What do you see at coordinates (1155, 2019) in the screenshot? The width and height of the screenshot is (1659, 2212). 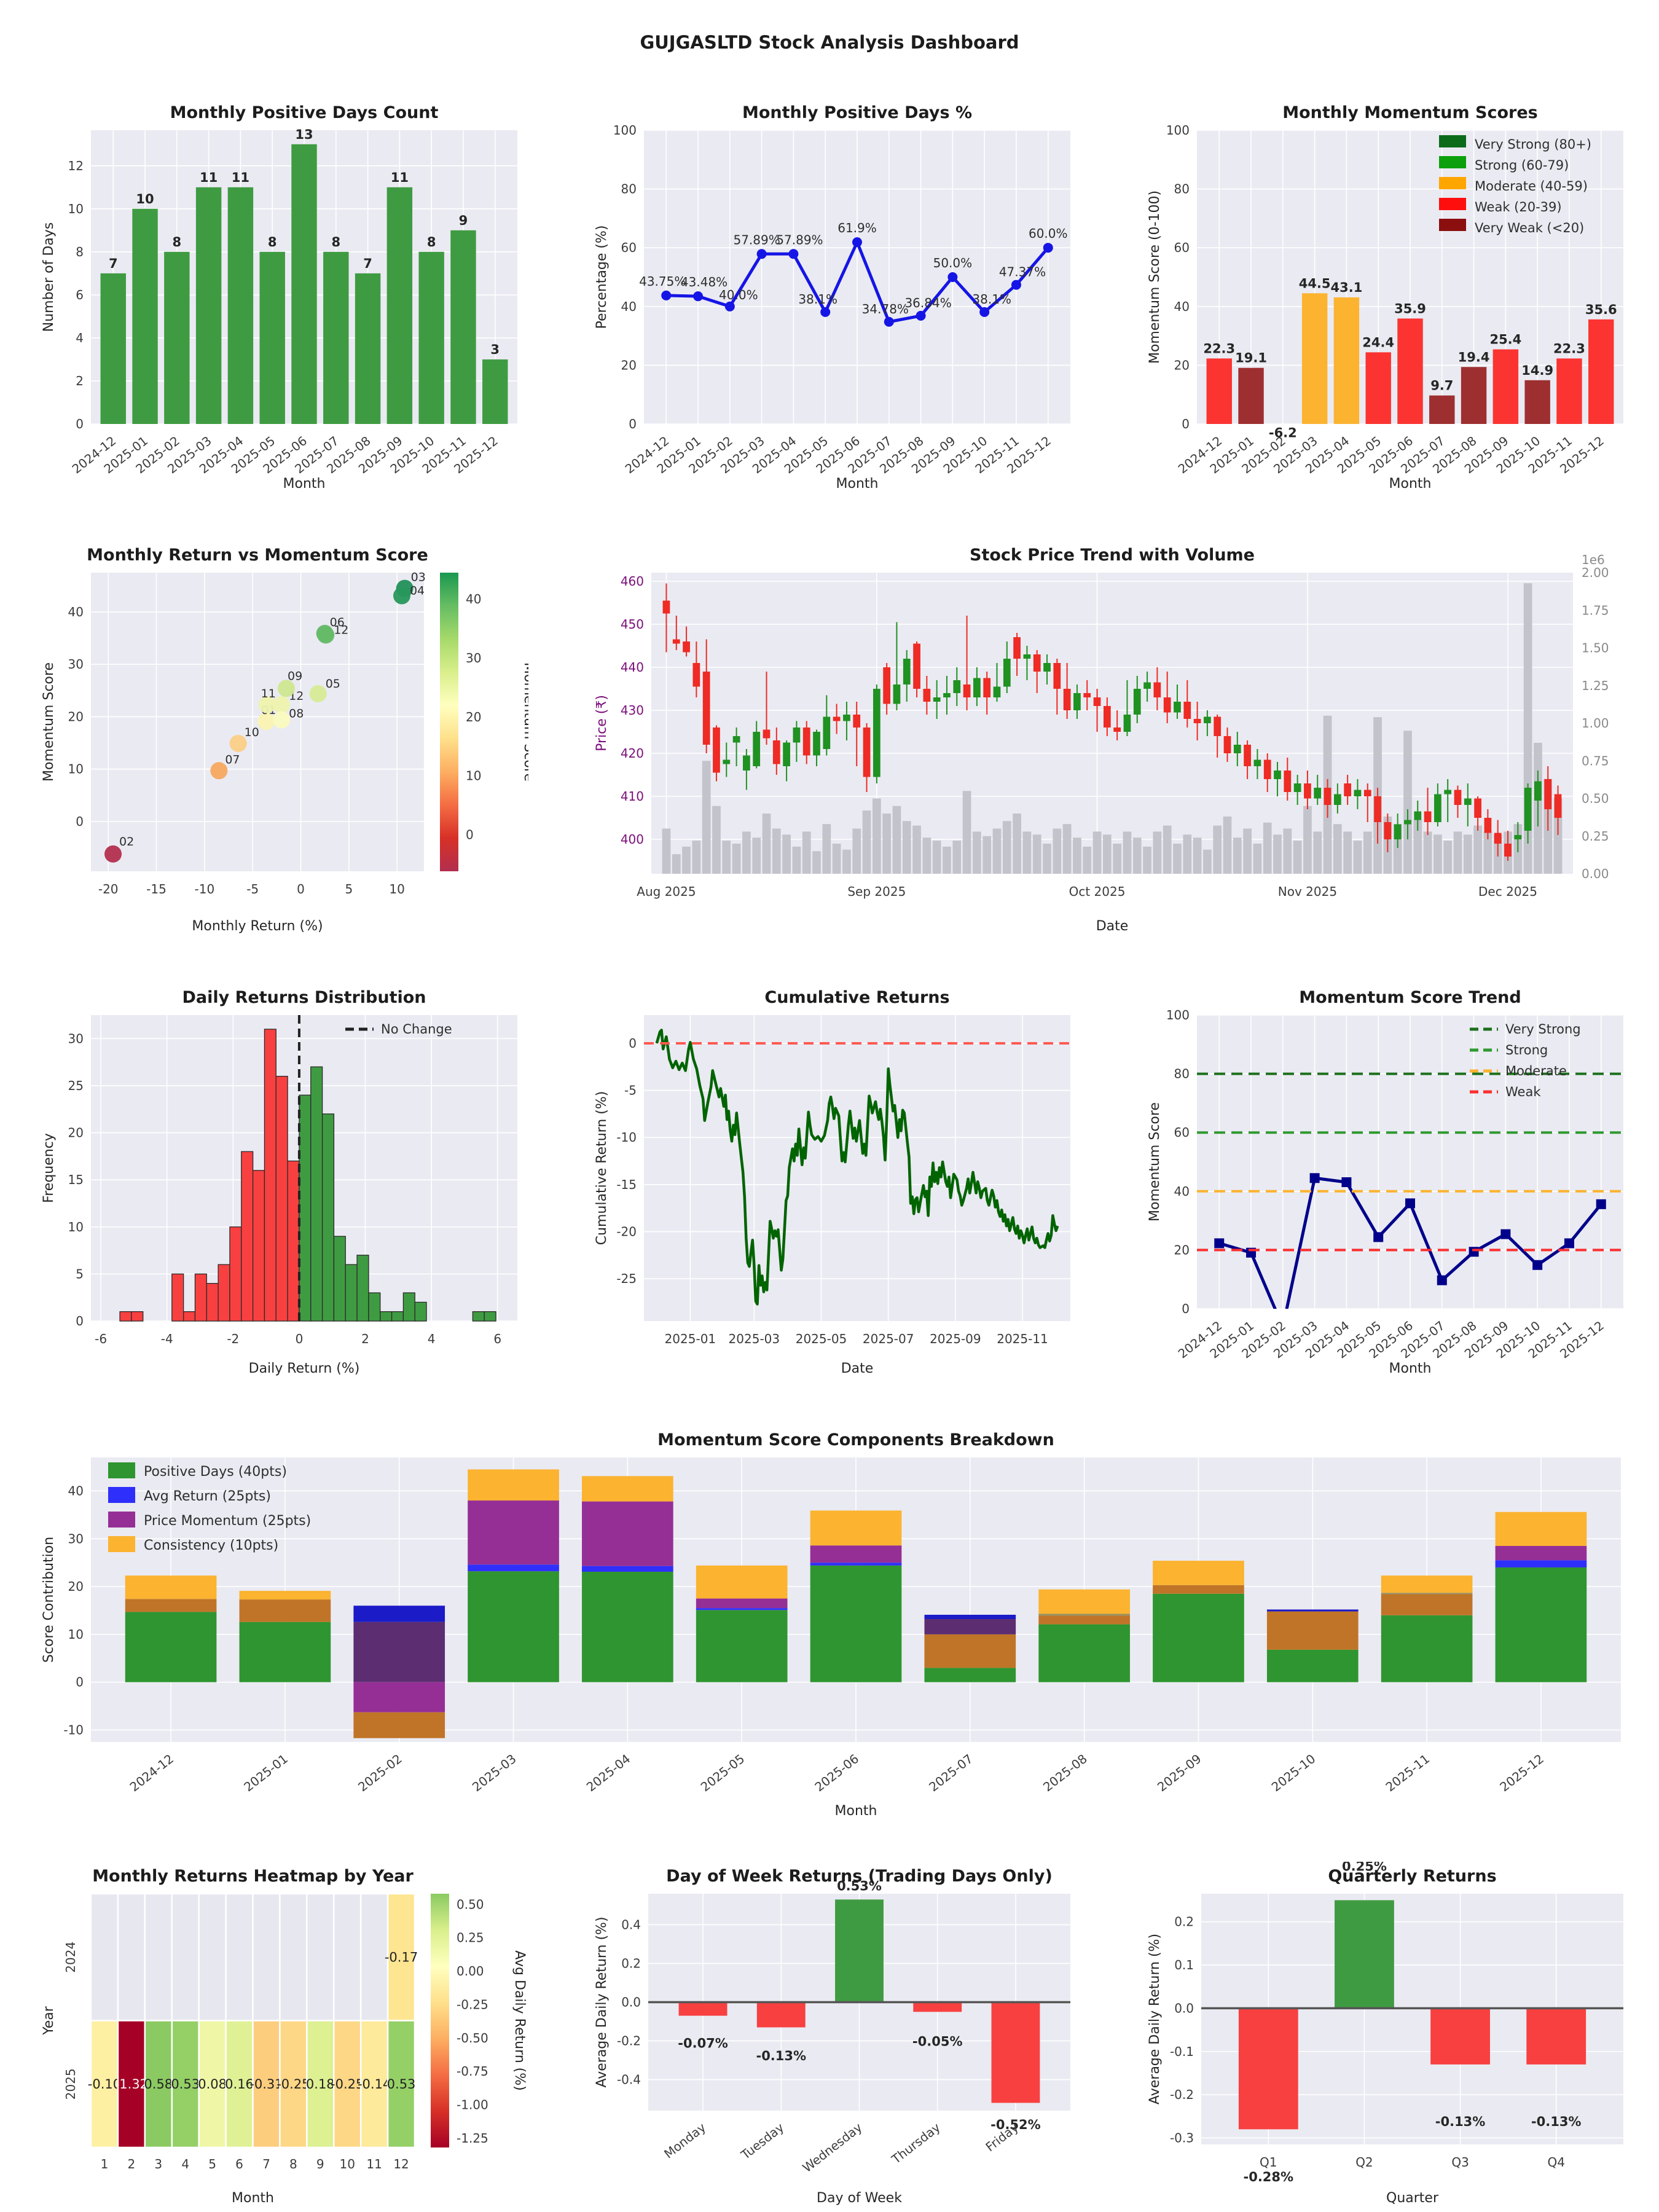 I see `svg-text: Average Daily Return (%)` at bounding box center [1155, 2019].